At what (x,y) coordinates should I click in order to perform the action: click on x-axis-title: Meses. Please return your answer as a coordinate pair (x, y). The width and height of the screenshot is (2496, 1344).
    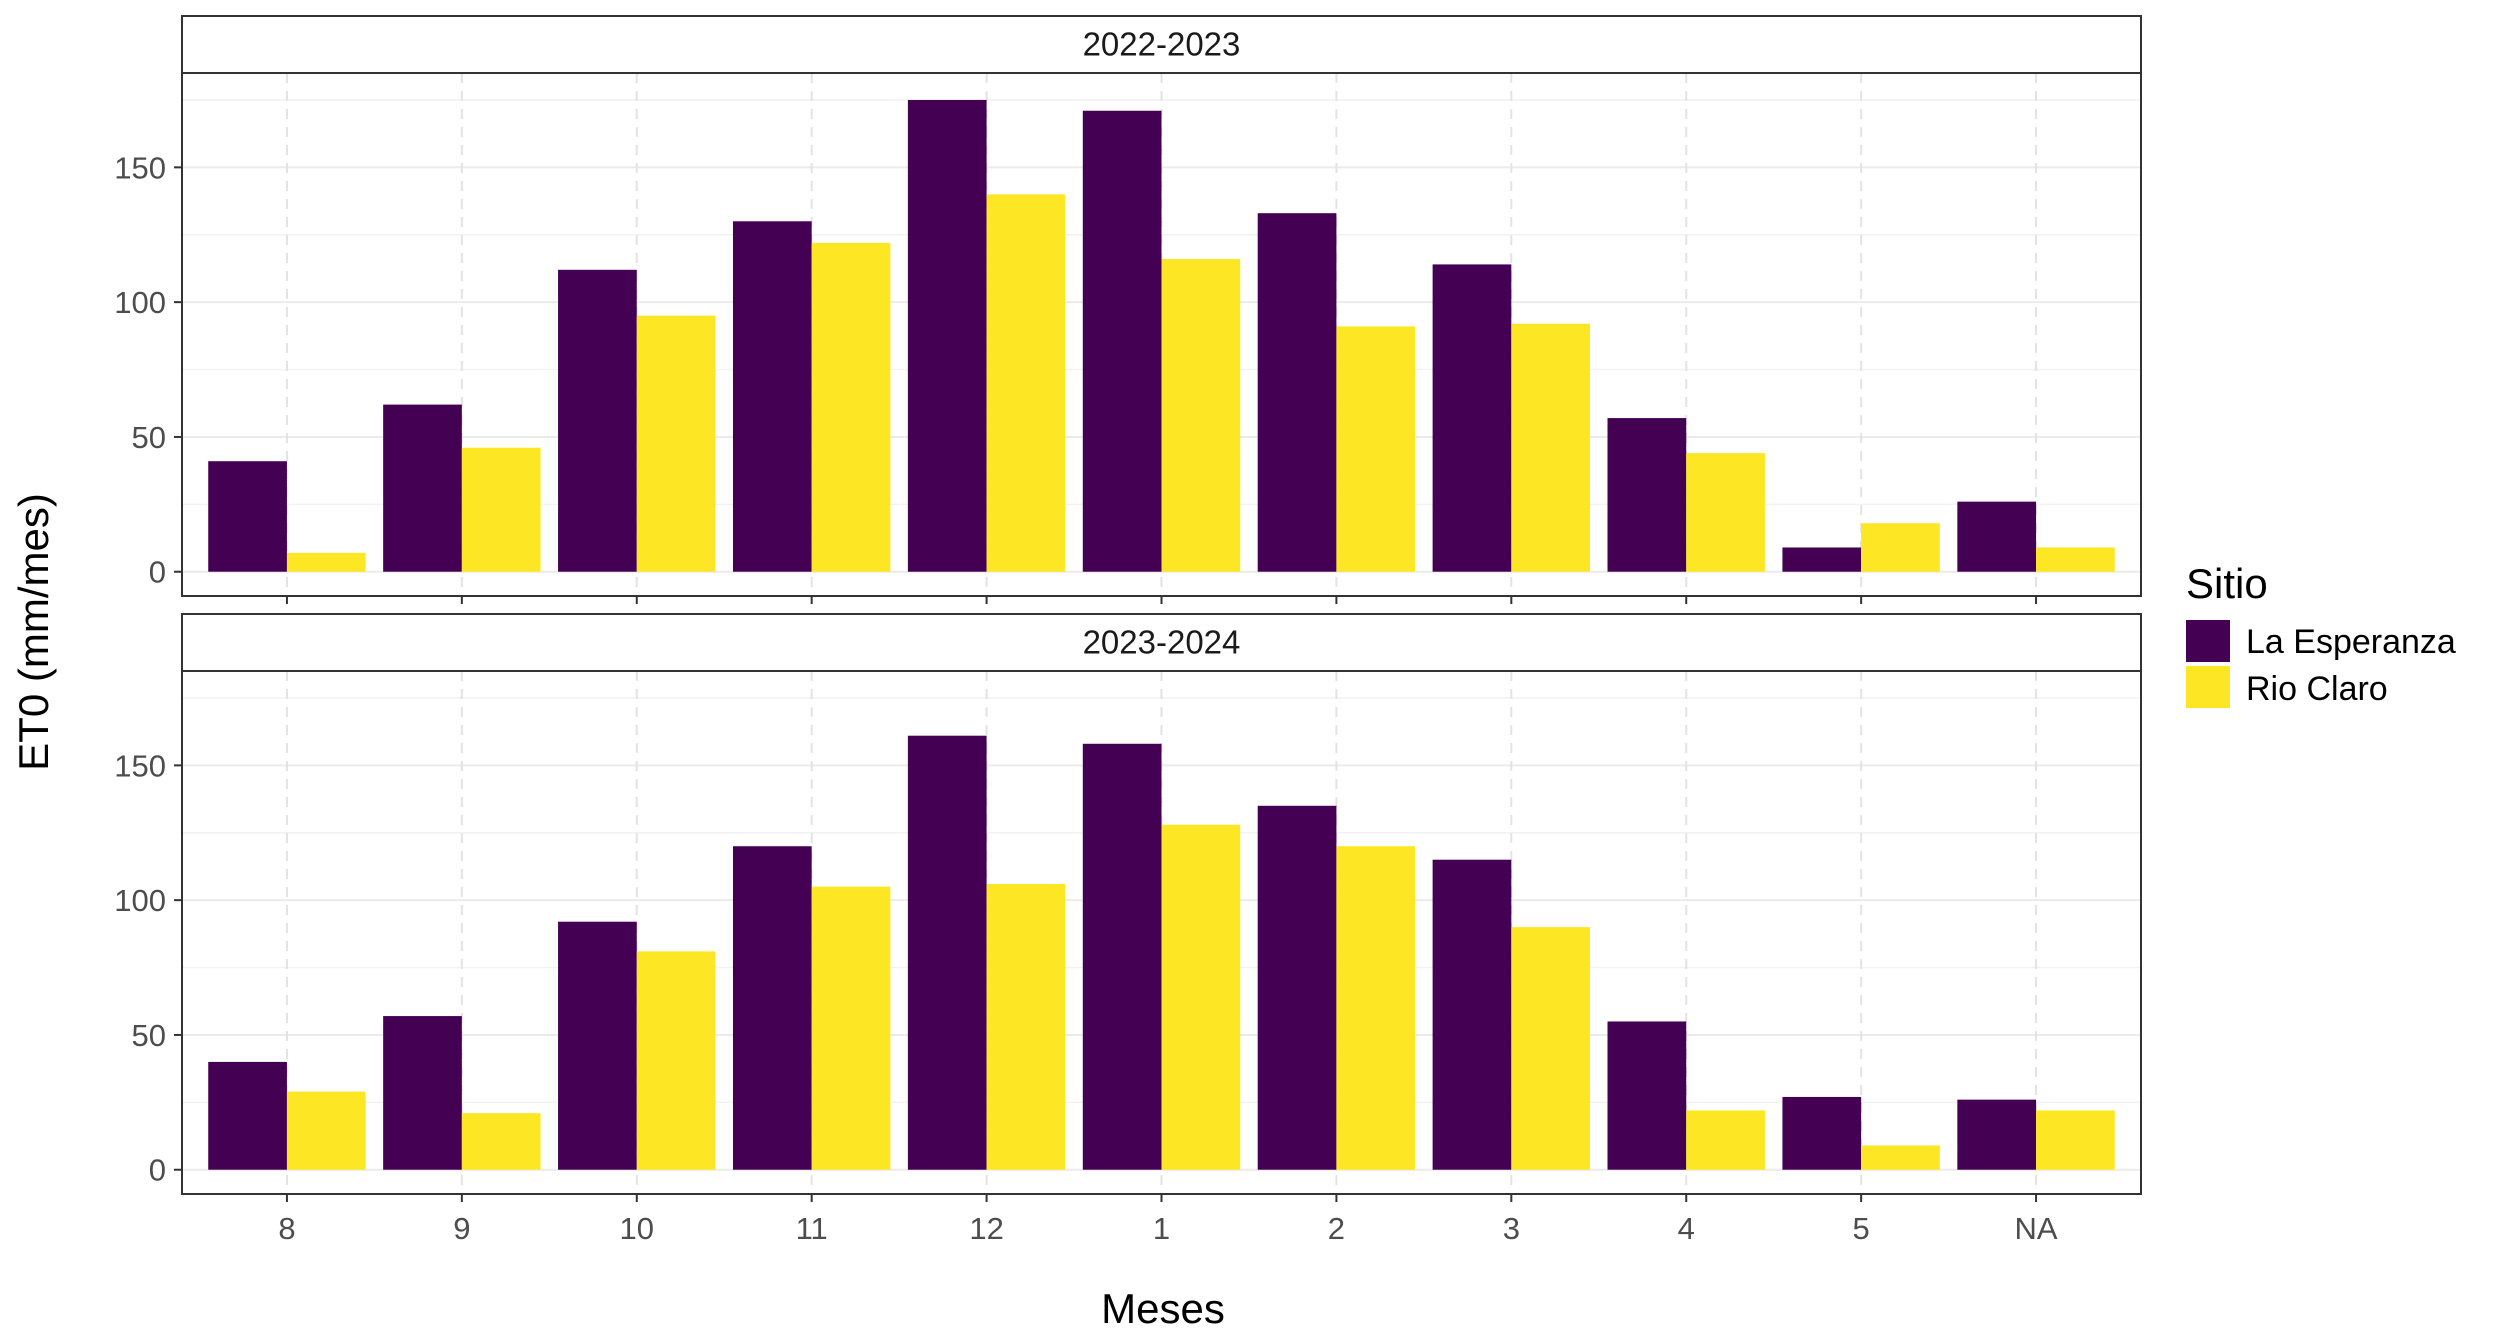
    Looking at the image, I should click on (1163, 1308).